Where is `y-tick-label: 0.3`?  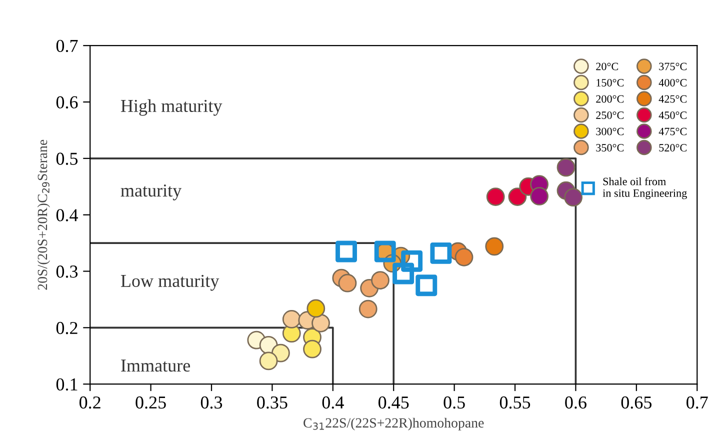 y-tick-label: 0.3 is located at coordinates (67, 272).